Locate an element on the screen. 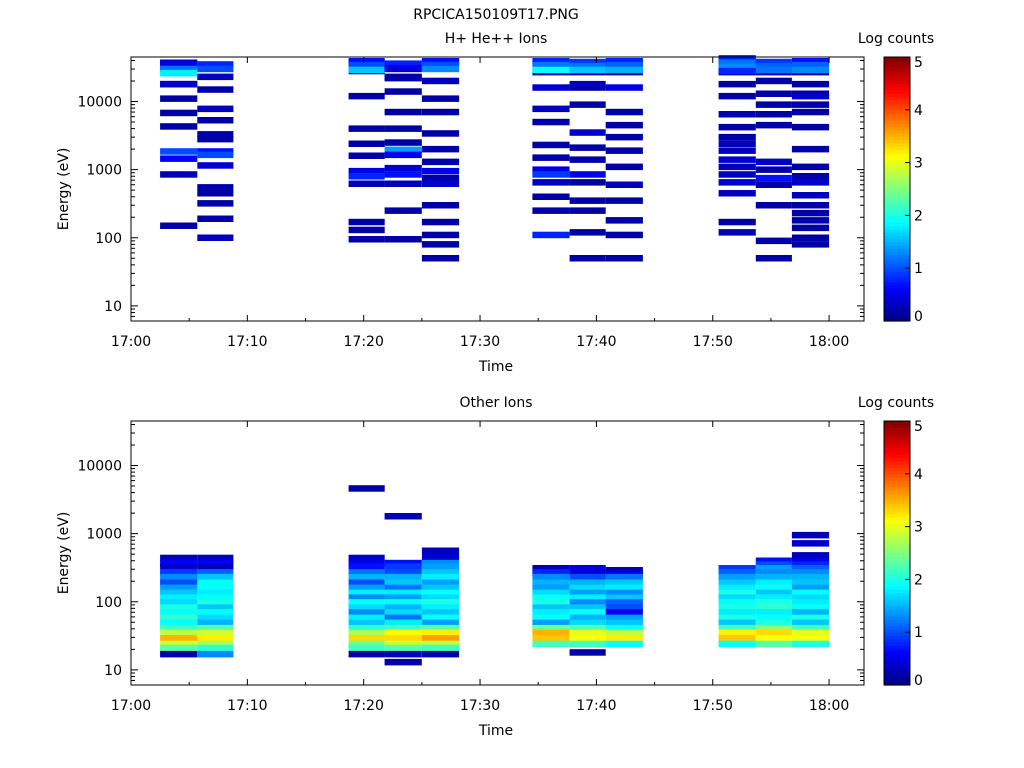 The height and width of the screenshot is (768, 1024). colorbar: 0 1 2 3 4 5 is located at coordinates (903, 190).